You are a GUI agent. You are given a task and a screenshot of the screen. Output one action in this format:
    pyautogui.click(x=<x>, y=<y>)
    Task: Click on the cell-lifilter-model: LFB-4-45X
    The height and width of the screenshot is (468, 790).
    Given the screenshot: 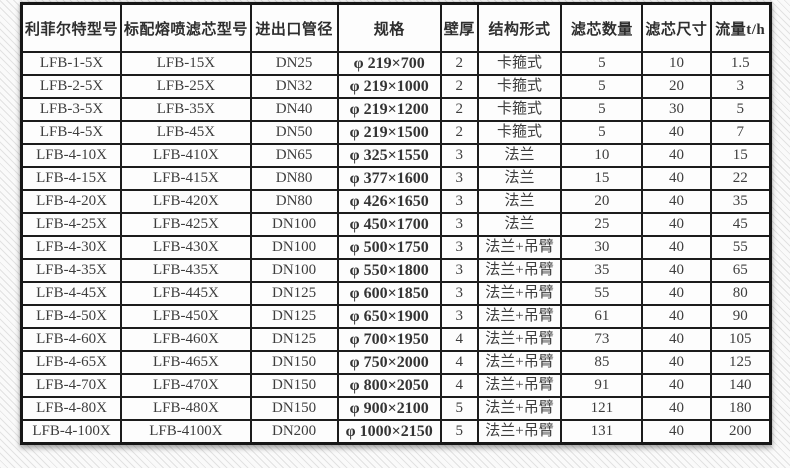 What is the action you would take?
    pyautogui.click(x=71, y=293)
    